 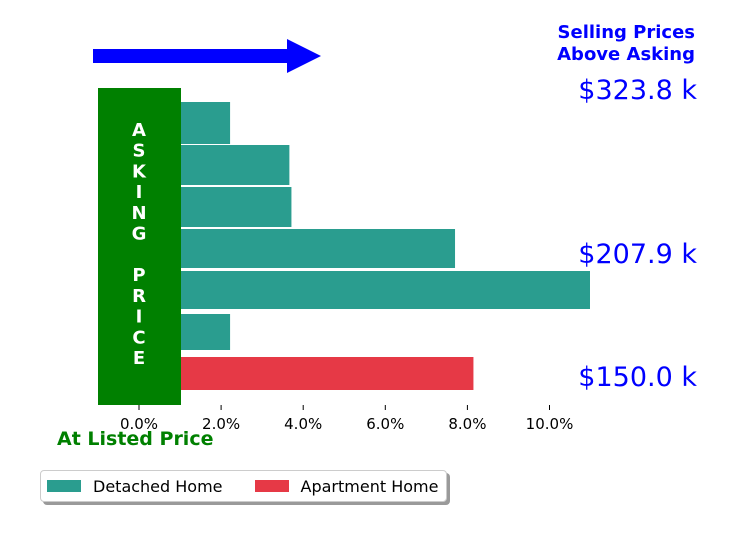 What do you see at coordinates (139, 246) in the screenshot?
I see `asking-price-box` at bounding box center [139, 246].